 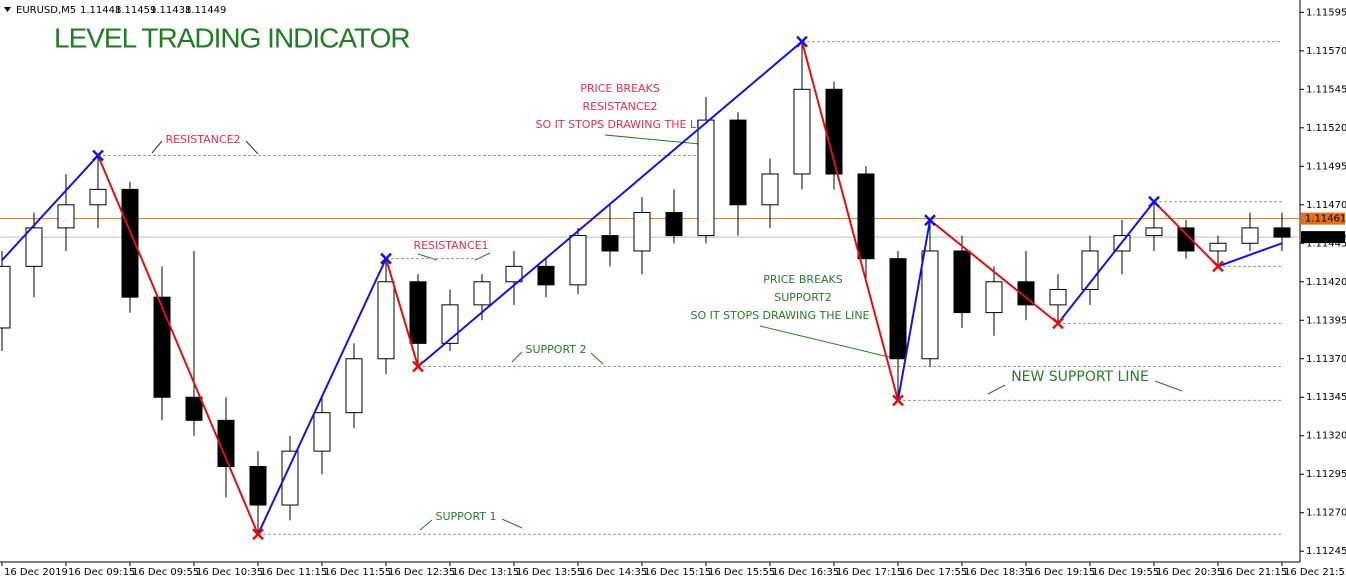 What do you see at coordinates (485, 572) in the screenshot?
I see `x-tick-label: 16 Dec 13:15` at bounding box center [485, 572].